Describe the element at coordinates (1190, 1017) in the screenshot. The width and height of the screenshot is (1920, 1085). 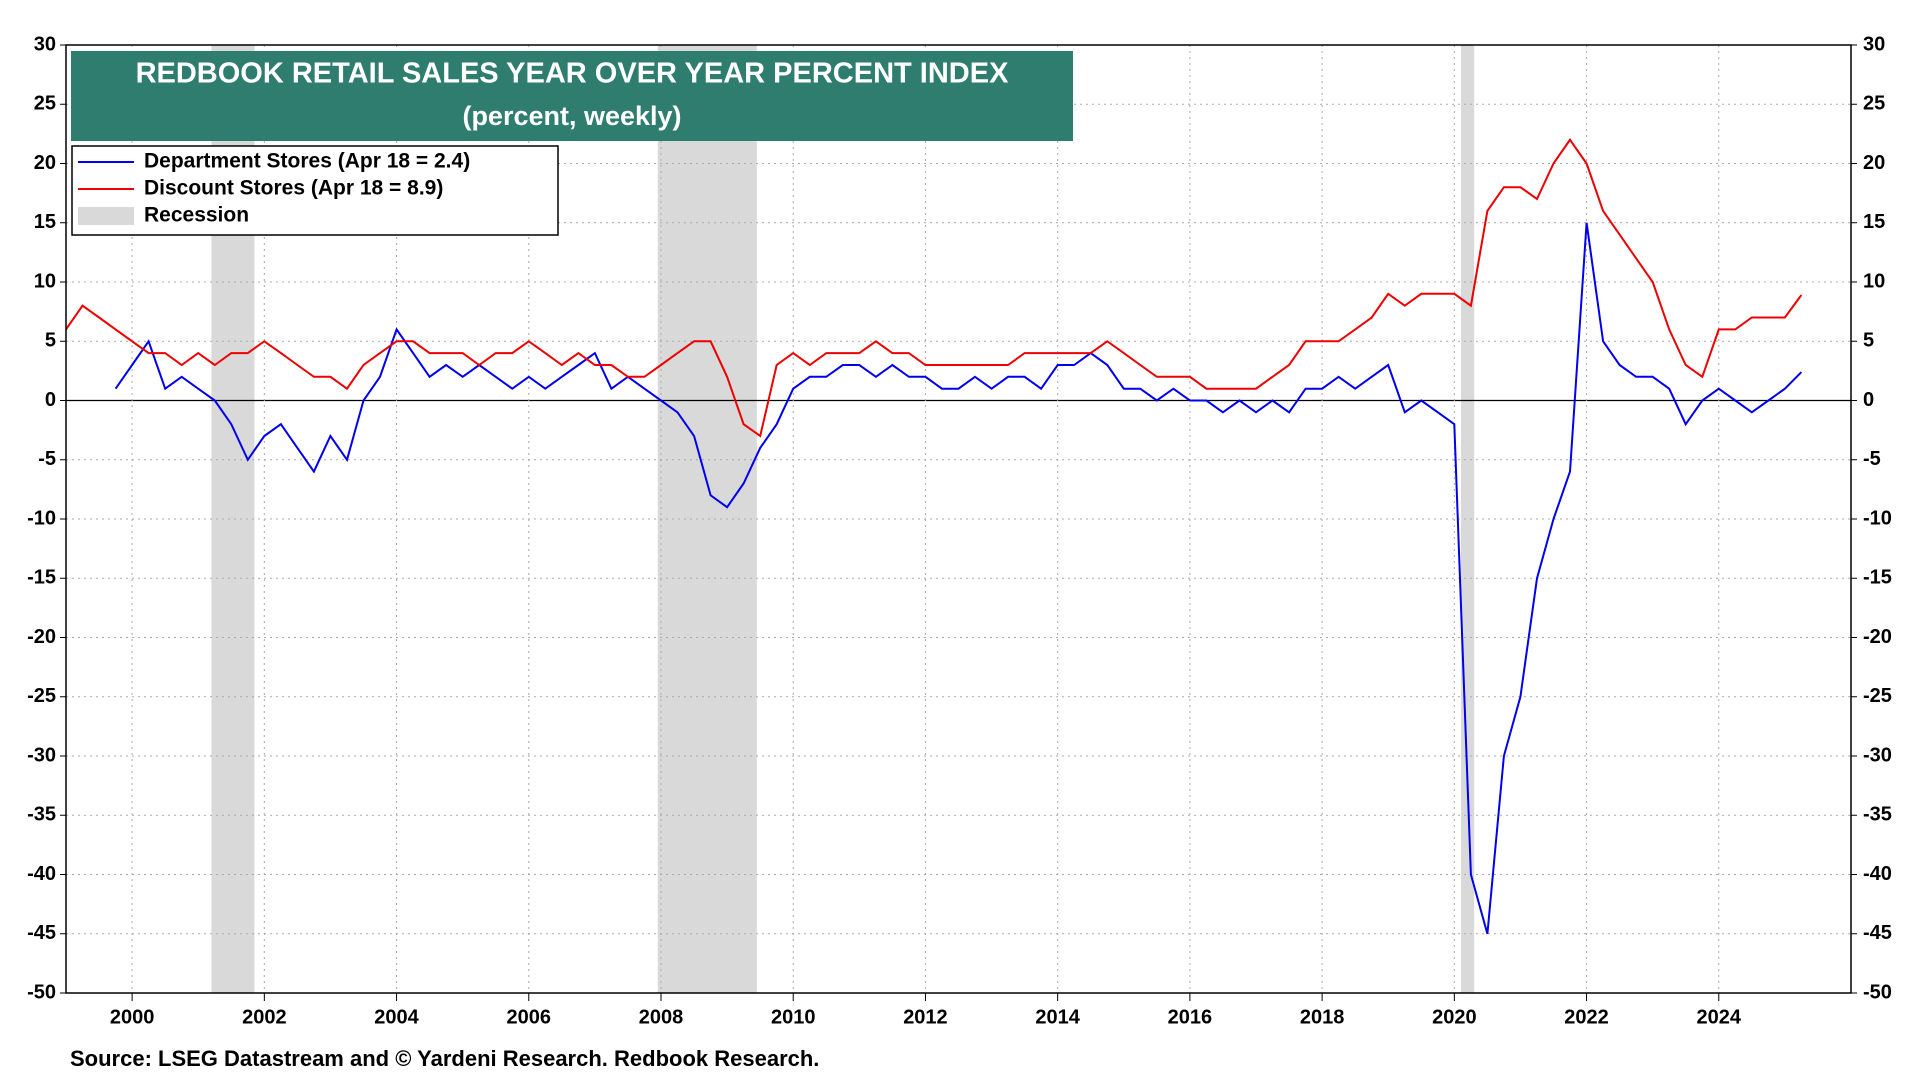
I see `x-tick-label: 2016` at that location.